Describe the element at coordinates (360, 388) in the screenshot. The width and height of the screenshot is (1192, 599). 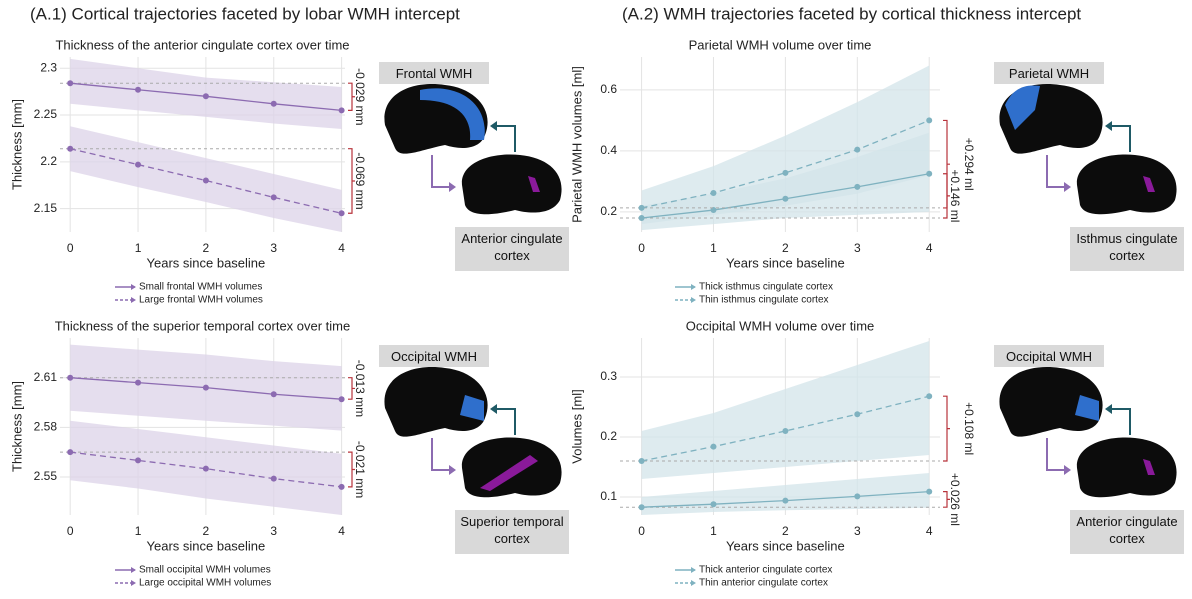
I see `difference-label: -0.013 mm` at that location.